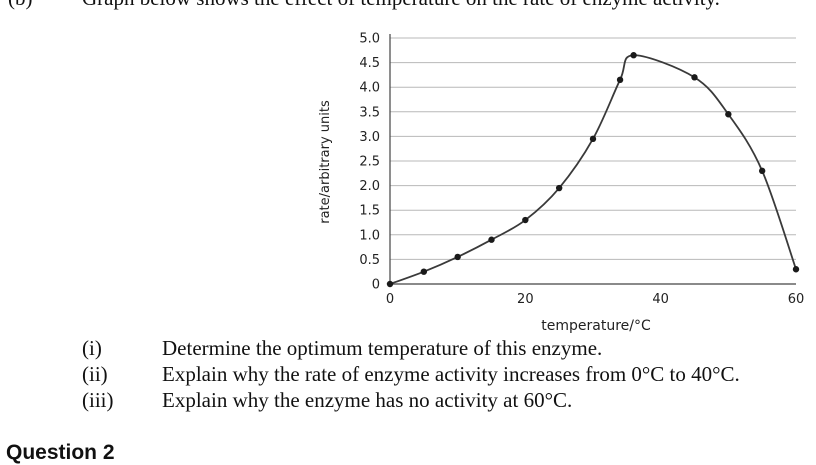 The width and height of the screenshot is (816, 465). Describe the element at coordinates (525, 299) in the screenshot. I see `x-tick-label: 20` at that location.